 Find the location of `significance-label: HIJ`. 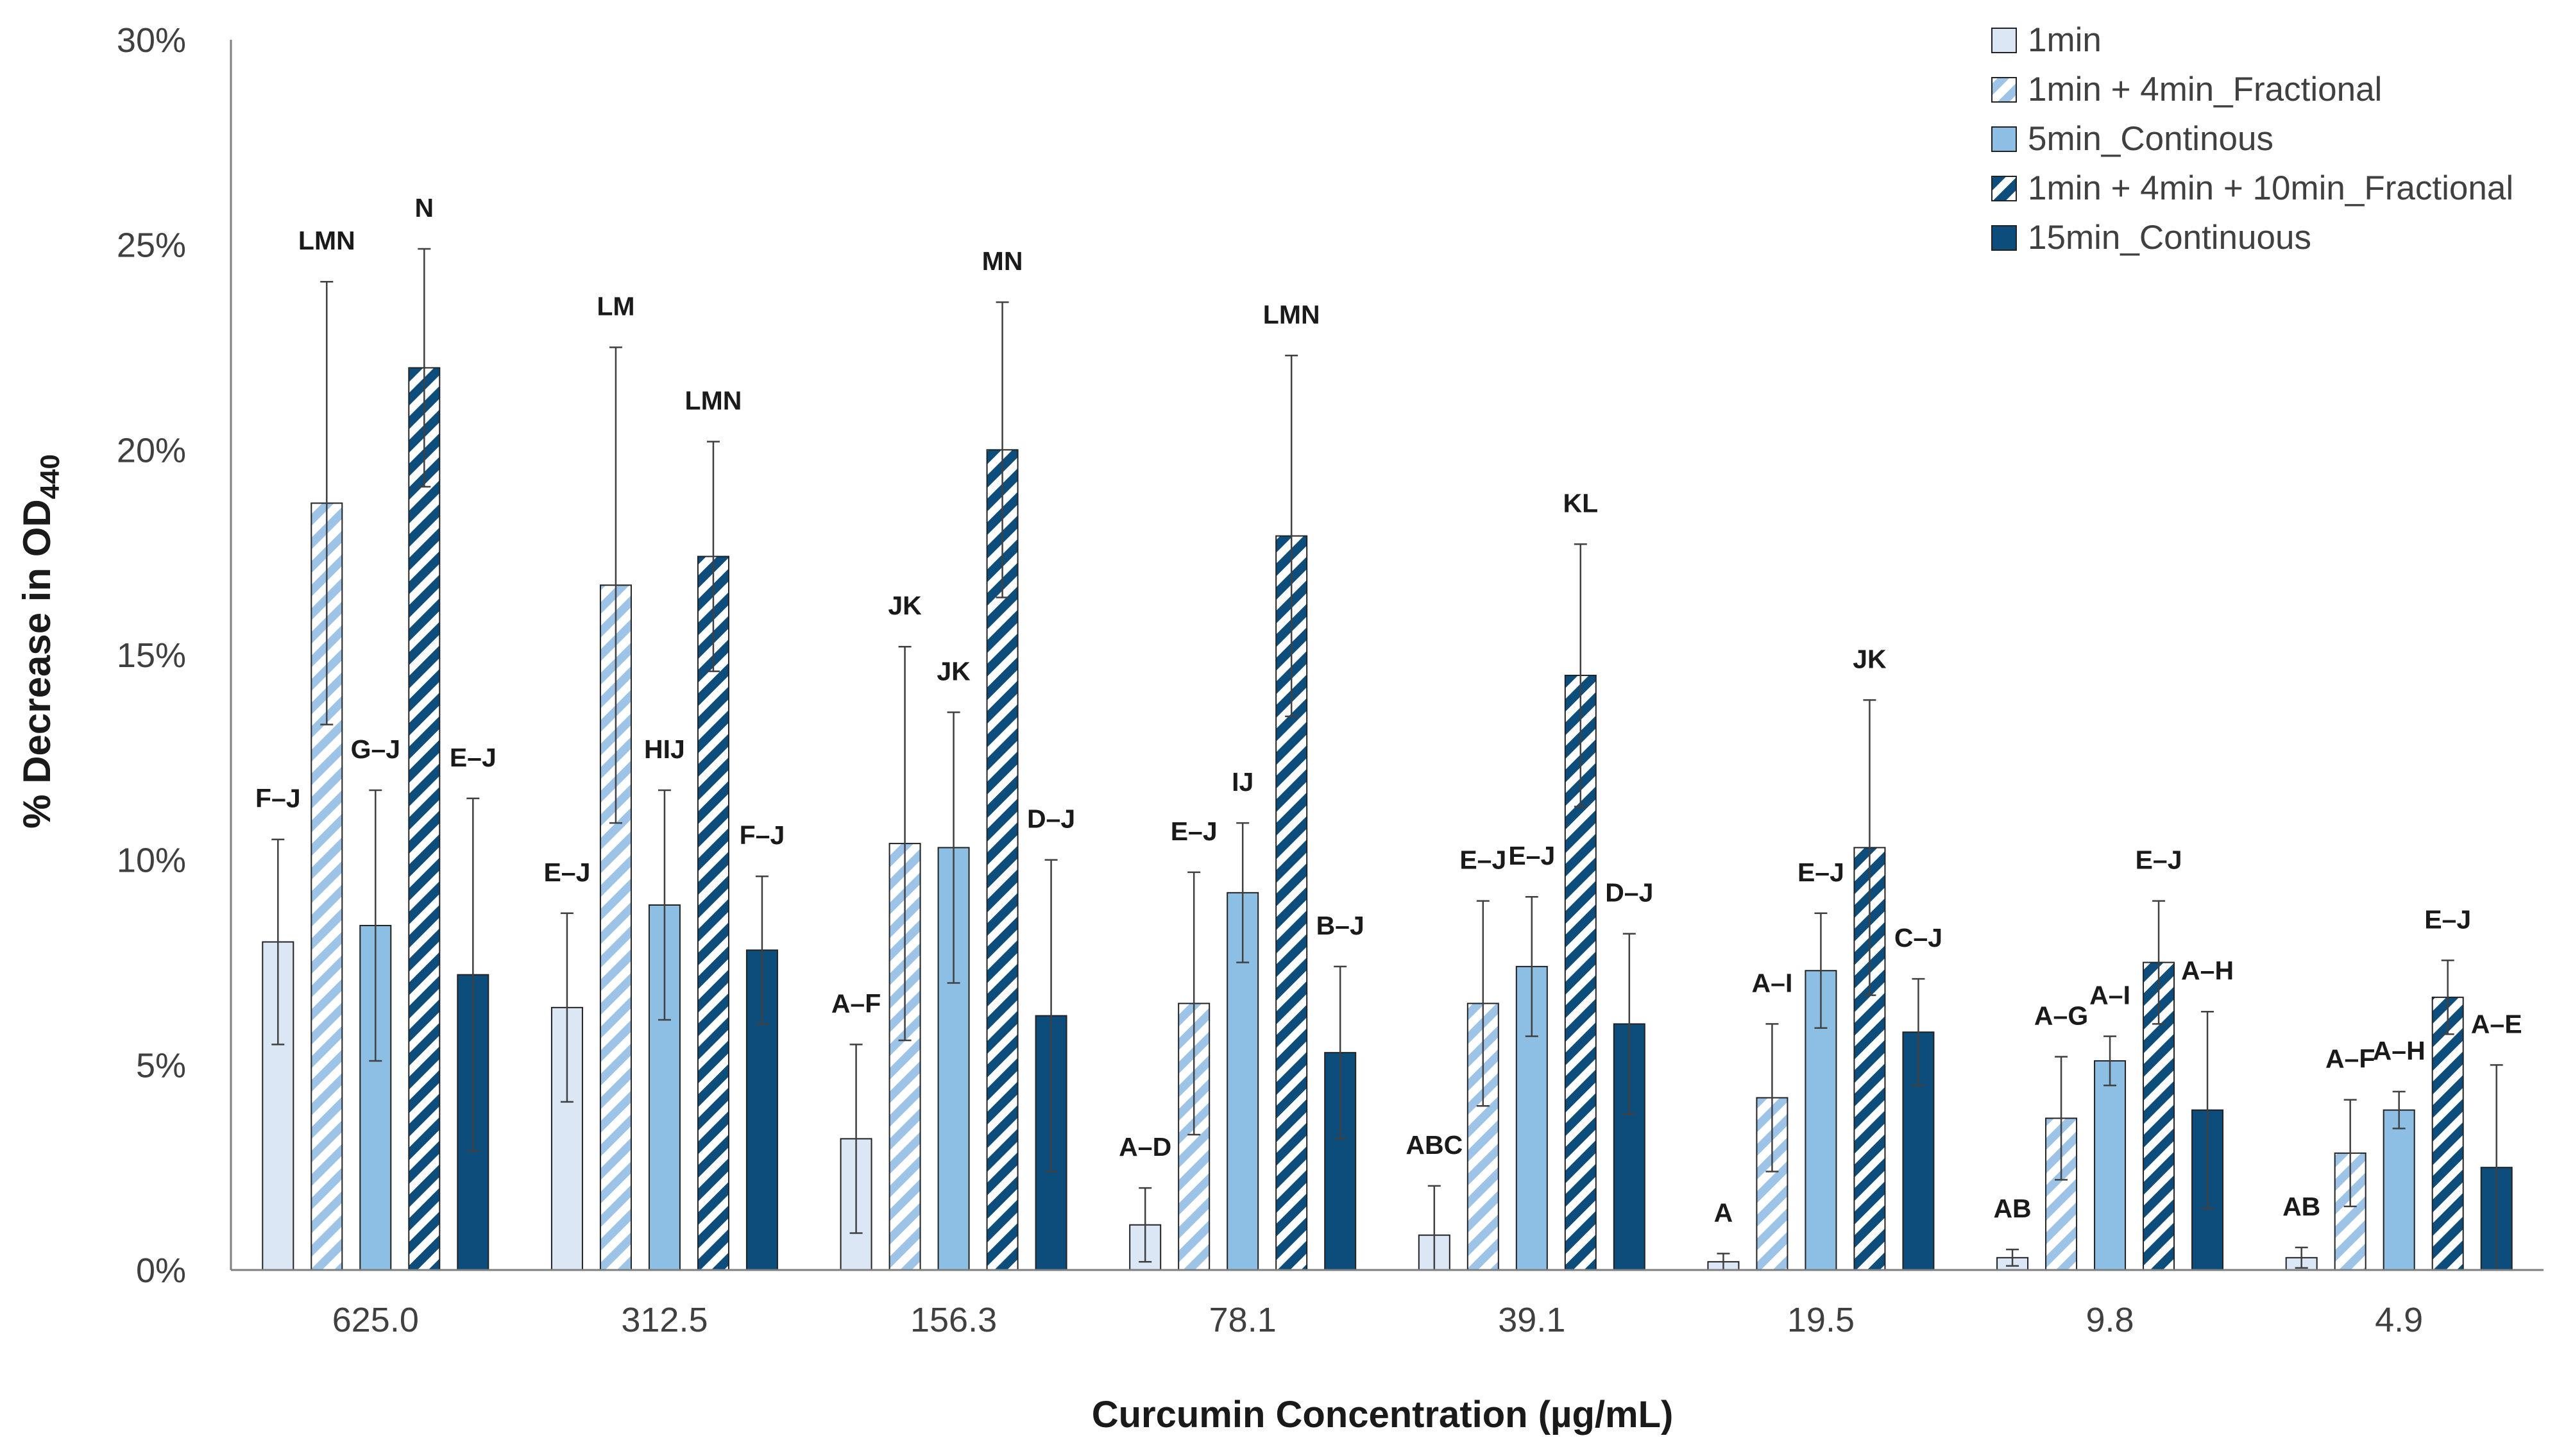

significance-label: HIJ is located at coordinates (664, 749).